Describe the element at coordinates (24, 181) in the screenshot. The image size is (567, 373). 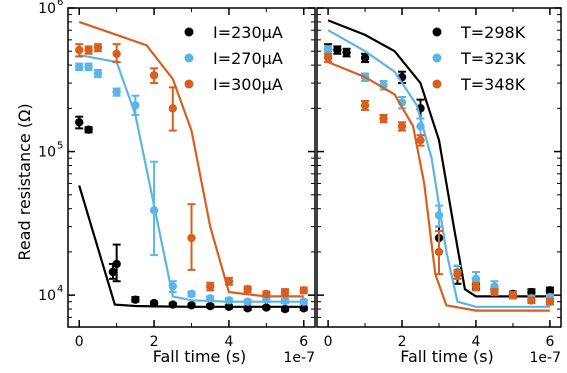
I see `y-axis-label: Read resistance (Ω)` at that location.